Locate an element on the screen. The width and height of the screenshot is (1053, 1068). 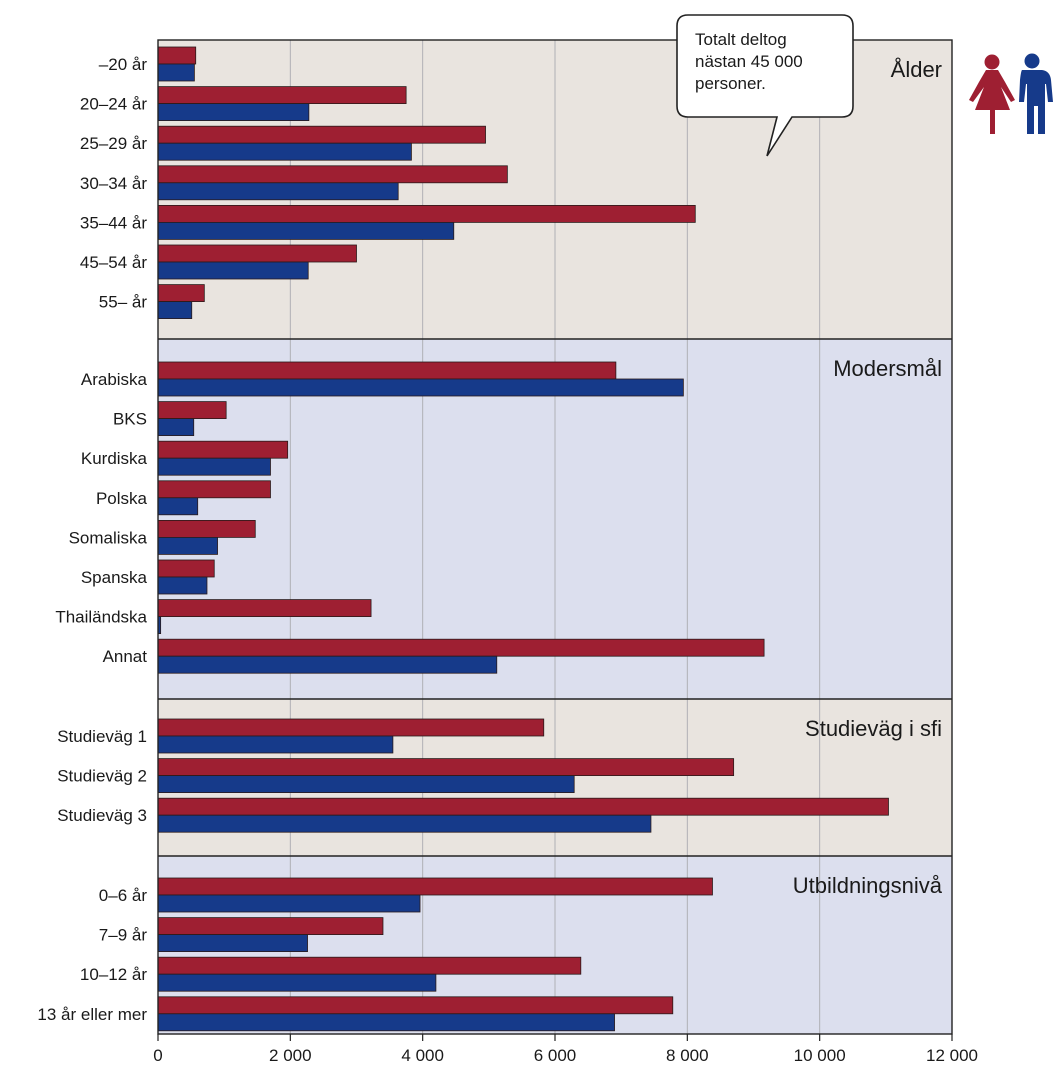
panel-title: Studieväg i sfi is located at coordinates (873, 728).